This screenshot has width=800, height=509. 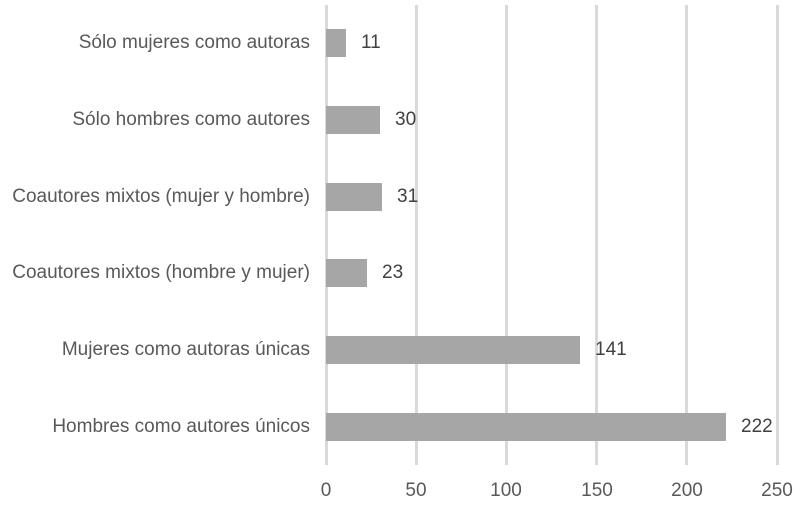 What do you see at coordinates (326, 235) in the screenshot?
I see `y-axis-line` at bounding box center [326, 235].